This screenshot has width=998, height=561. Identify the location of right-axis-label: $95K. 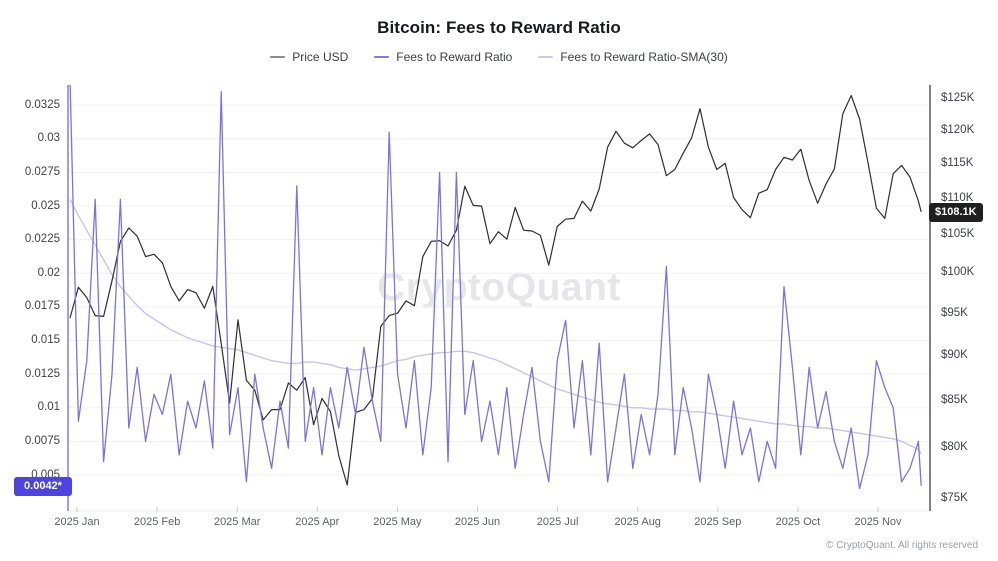
(954, 312).